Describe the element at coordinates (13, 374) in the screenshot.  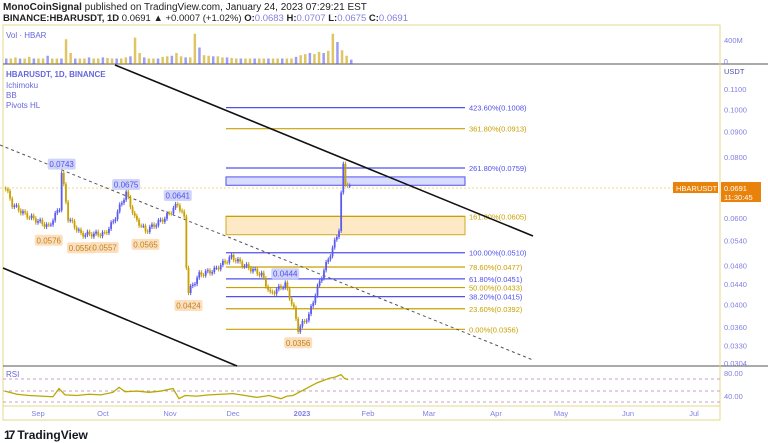
I see `rsi-legend: RSI` at that location.